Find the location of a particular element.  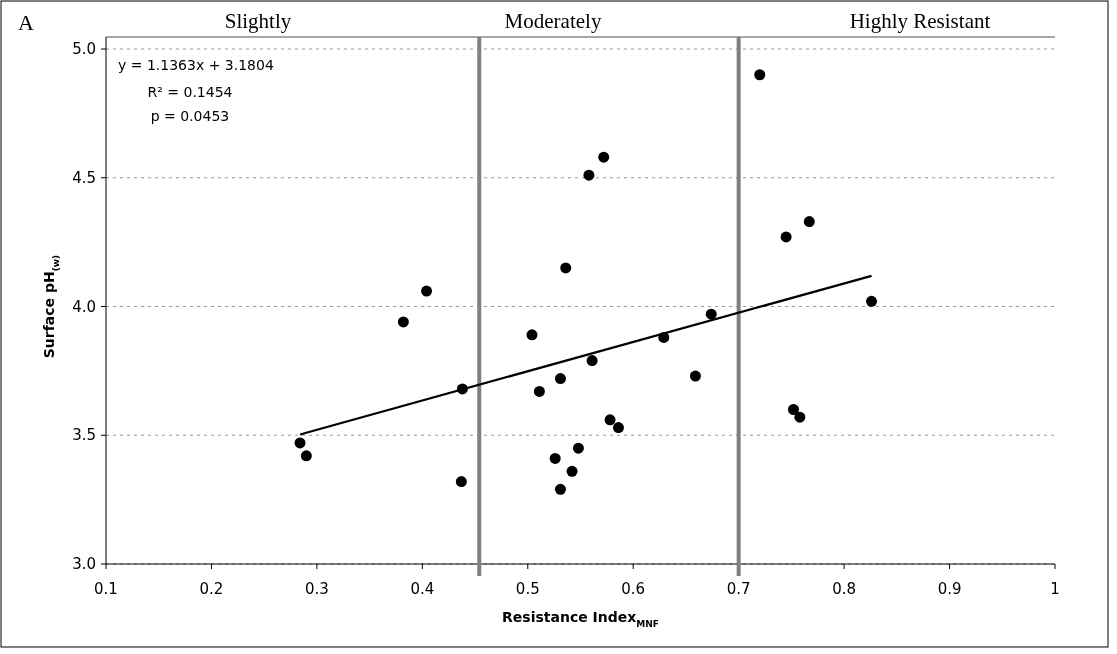

text: Moderately is located at coordinates (553, 21).